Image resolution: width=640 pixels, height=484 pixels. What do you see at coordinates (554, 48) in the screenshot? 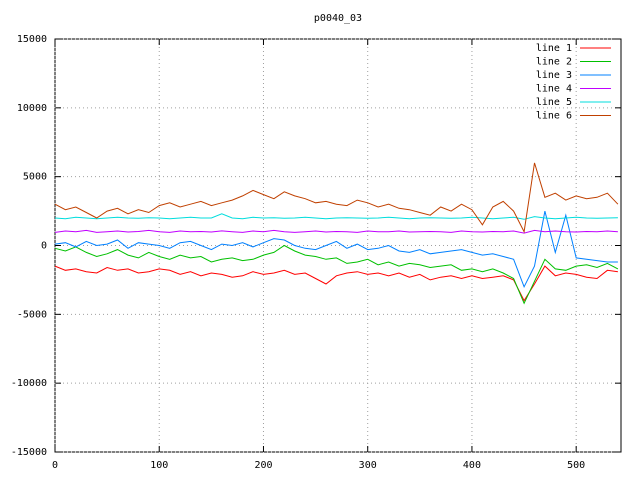
I see `legend-label: line 1` at bounding box center [554, 48].